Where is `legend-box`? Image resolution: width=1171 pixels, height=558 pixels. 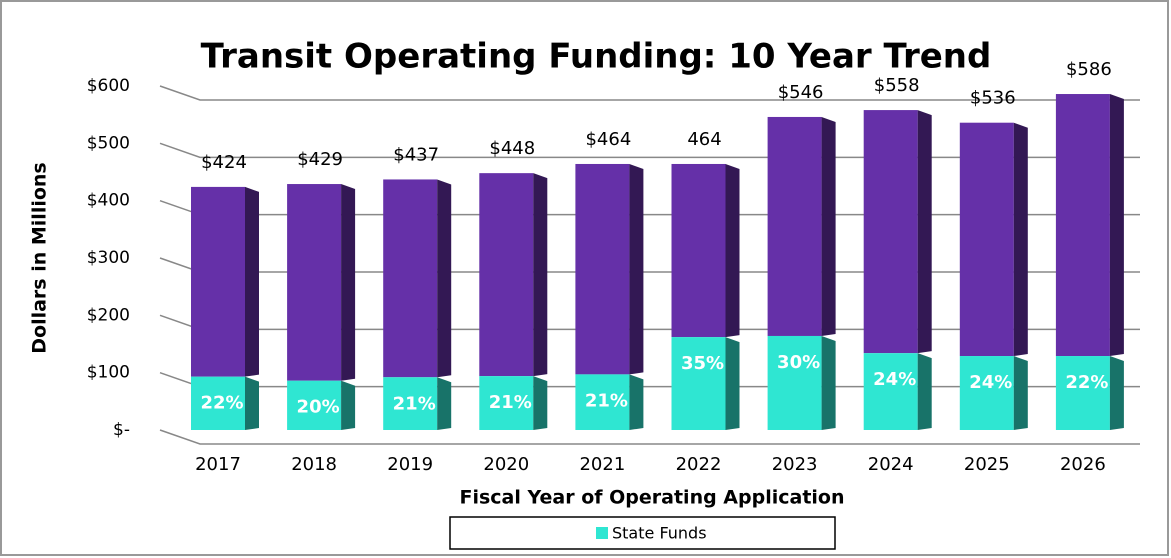 legend-box is located at coordinates (642, 533).